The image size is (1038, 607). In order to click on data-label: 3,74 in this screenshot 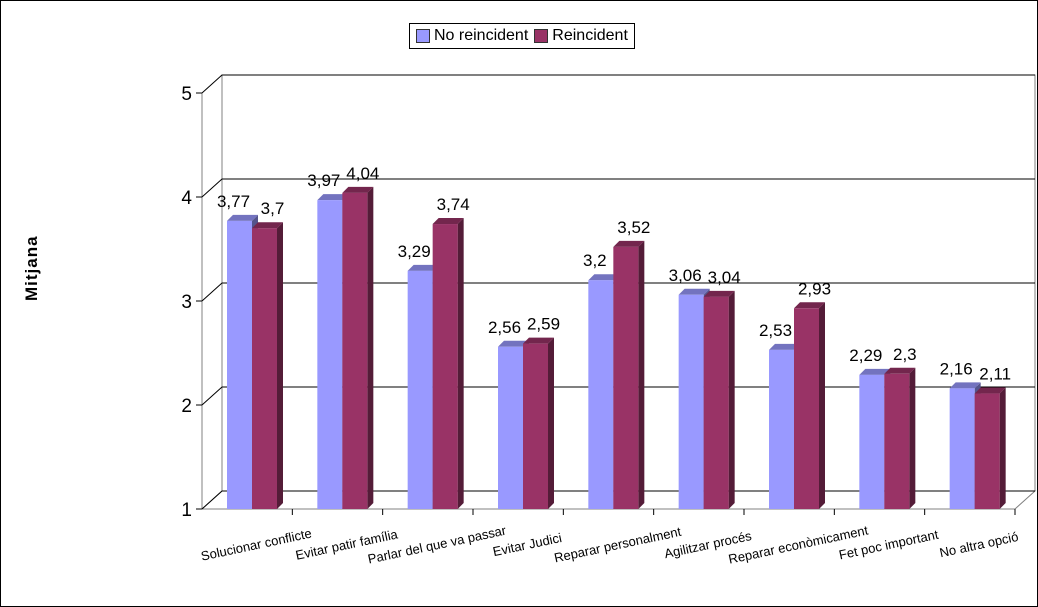, I will do `click(453, 204)`.